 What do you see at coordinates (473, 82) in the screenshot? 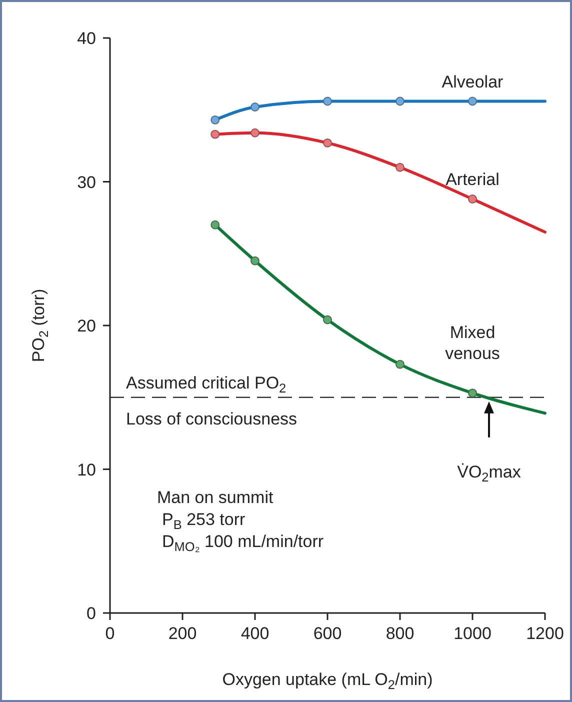
I see `series-label: Alveolar` at bounding box center [473, 82].